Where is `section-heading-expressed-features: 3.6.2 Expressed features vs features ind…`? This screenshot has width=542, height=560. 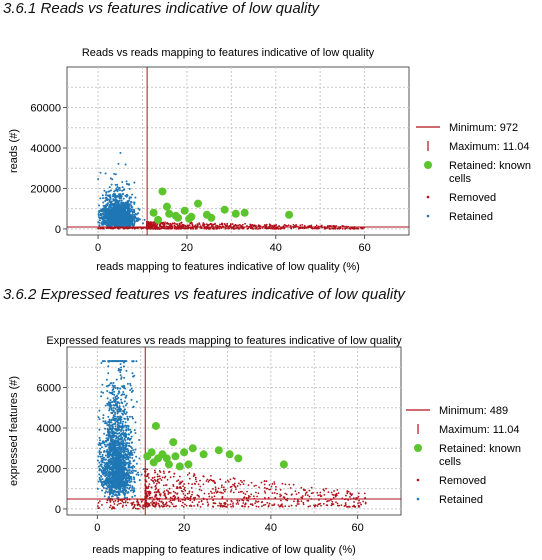 section-heading-expressed-features: 3.6.2 Expressed features vs features ind… is located at coordinates (204, 294).